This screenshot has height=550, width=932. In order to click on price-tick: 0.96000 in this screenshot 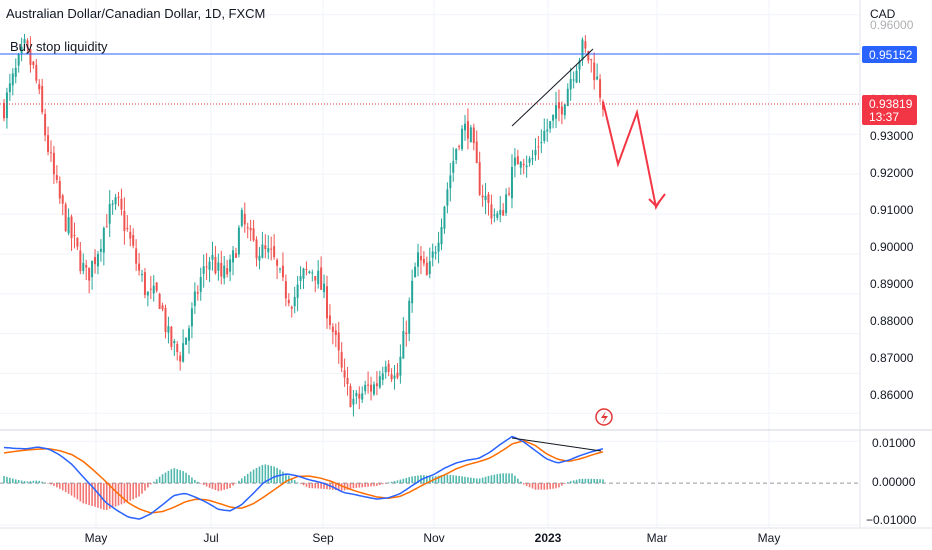, I will do `click(892, 25)`.